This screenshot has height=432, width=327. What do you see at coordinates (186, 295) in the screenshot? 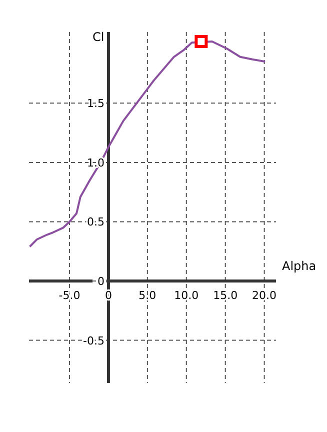
I see `x-tick-label: 10.0` at bounding box center [186, 295].